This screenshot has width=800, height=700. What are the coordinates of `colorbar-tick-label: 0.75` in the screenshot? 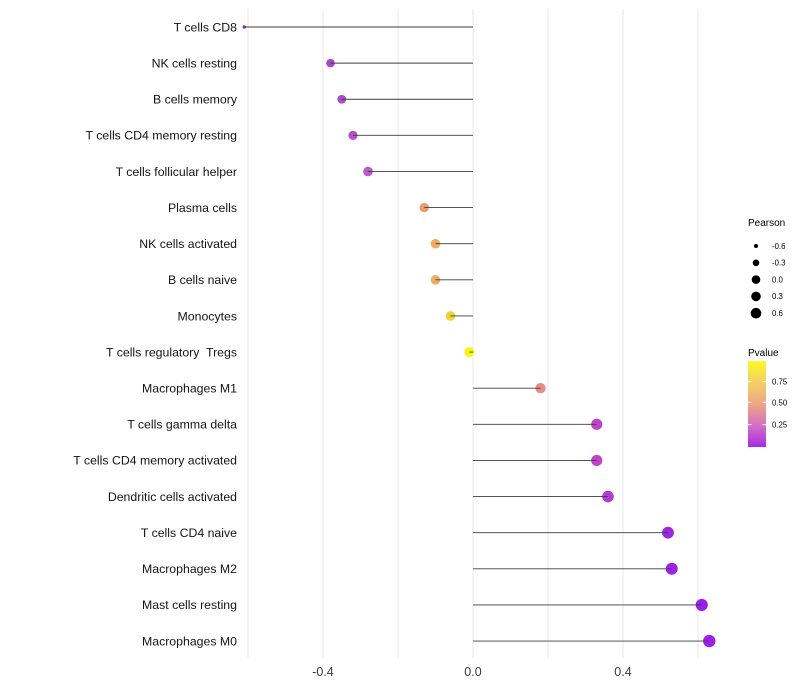 It's located at (780, 382).